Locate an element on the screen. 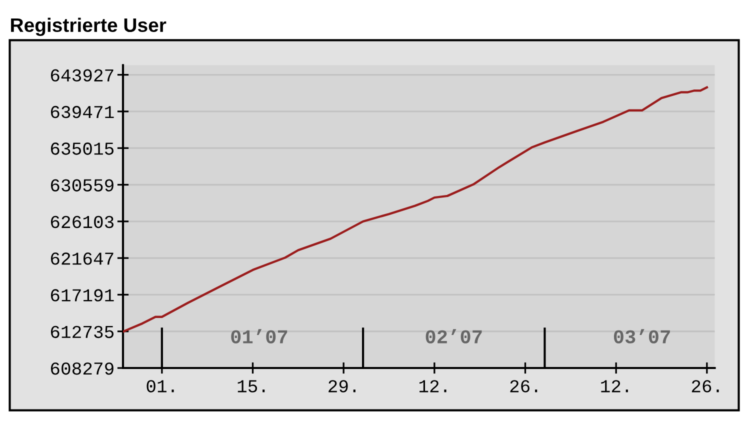 Image resolution: width=750 pixels, height=423 pixels. y-tick-label: 612735 is located at coordinates (82, 332).